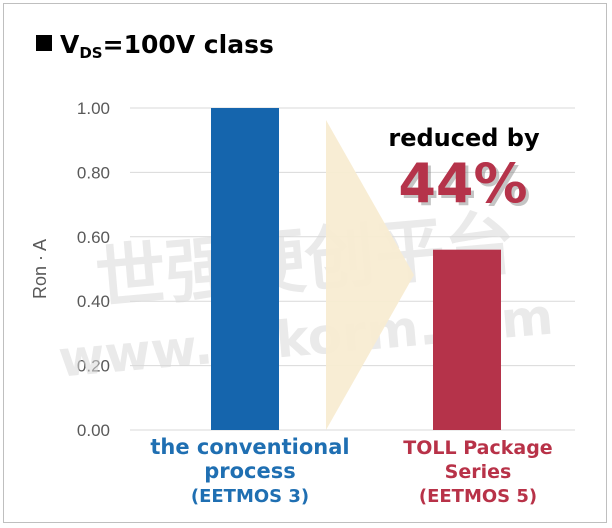 This screenshot has width=612, height=528. Describe the element at coordinates (250, 496) in the screenshot. I see `category-label-line: (EETMOS 3)` at that location.